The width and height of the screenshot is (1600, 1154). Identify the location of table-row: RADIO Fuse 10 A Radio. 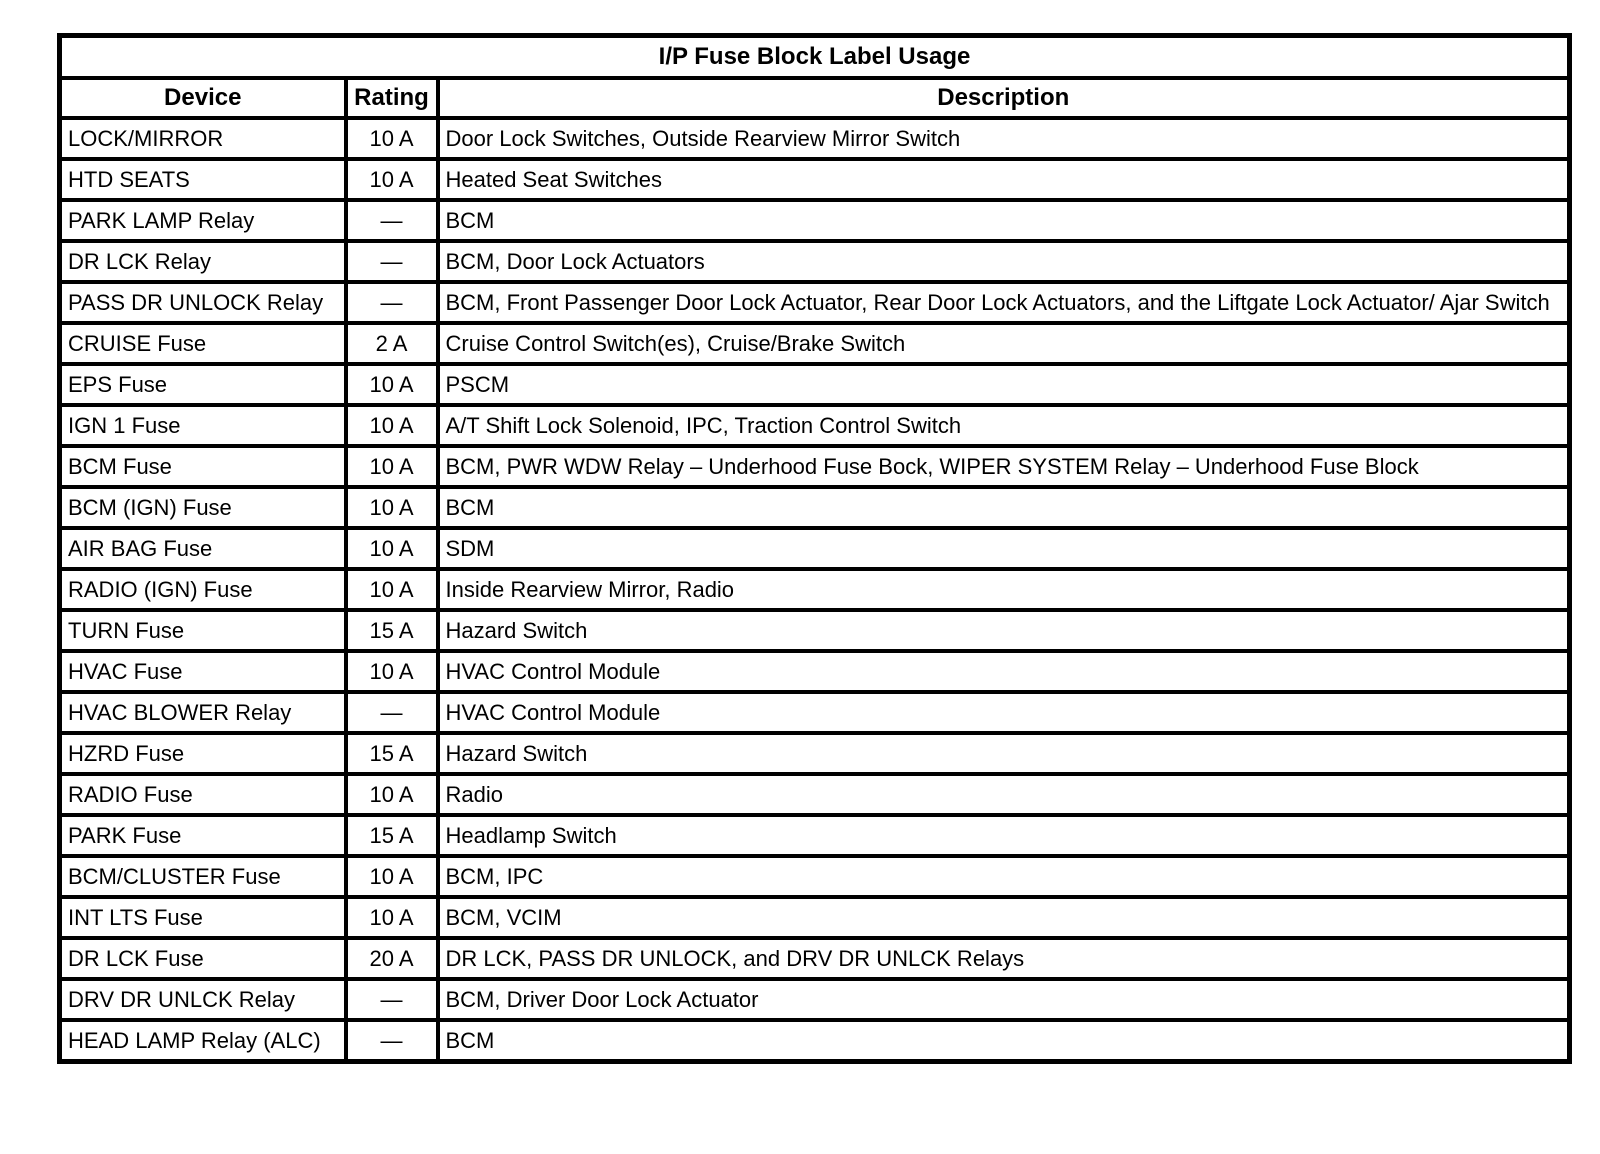
(814, 794).